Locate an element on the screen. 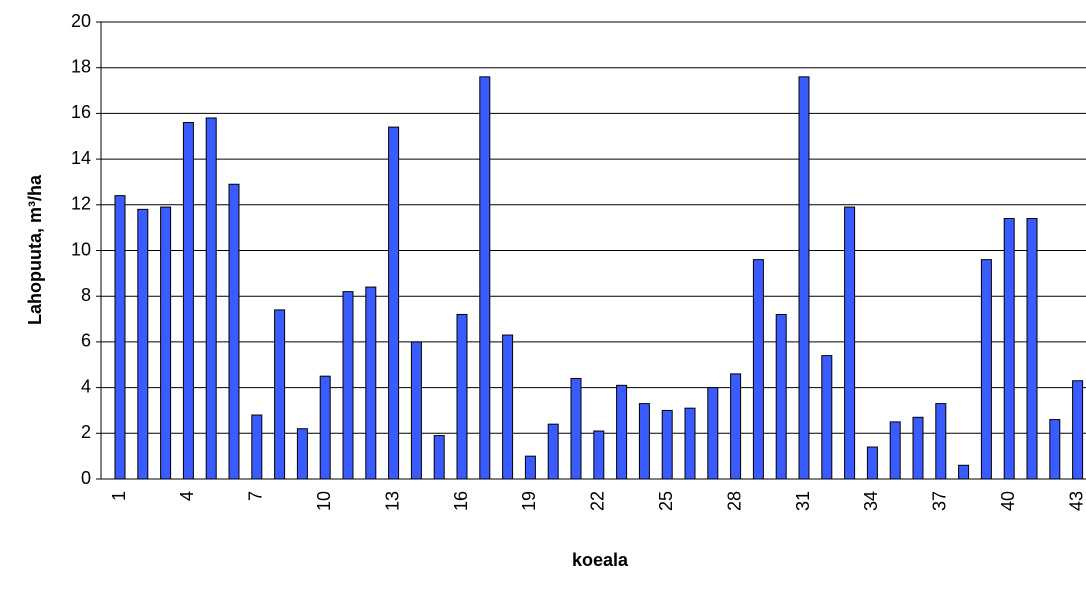  y-tick-label: 0 is located at coordinates (86, 478).